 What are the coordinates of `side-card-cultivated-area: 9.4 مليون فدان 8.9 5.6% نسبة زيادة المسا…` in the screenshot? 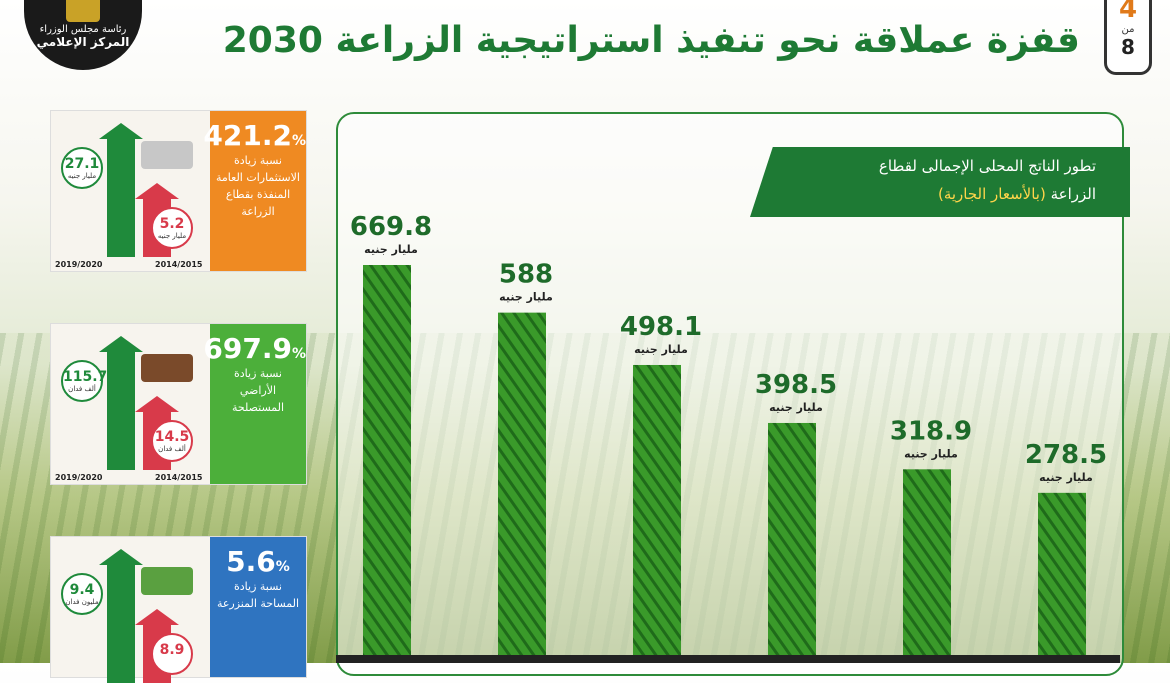 It's located at (178, 609).